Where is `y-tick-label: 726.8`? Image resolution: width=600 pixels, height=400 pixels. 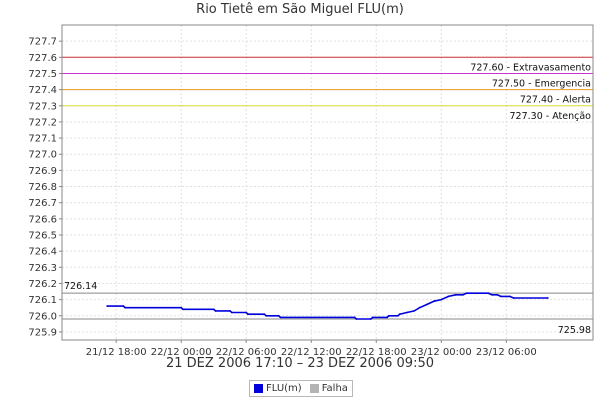
y-tick-label: 726.8 is located at coordinates (42, 187).